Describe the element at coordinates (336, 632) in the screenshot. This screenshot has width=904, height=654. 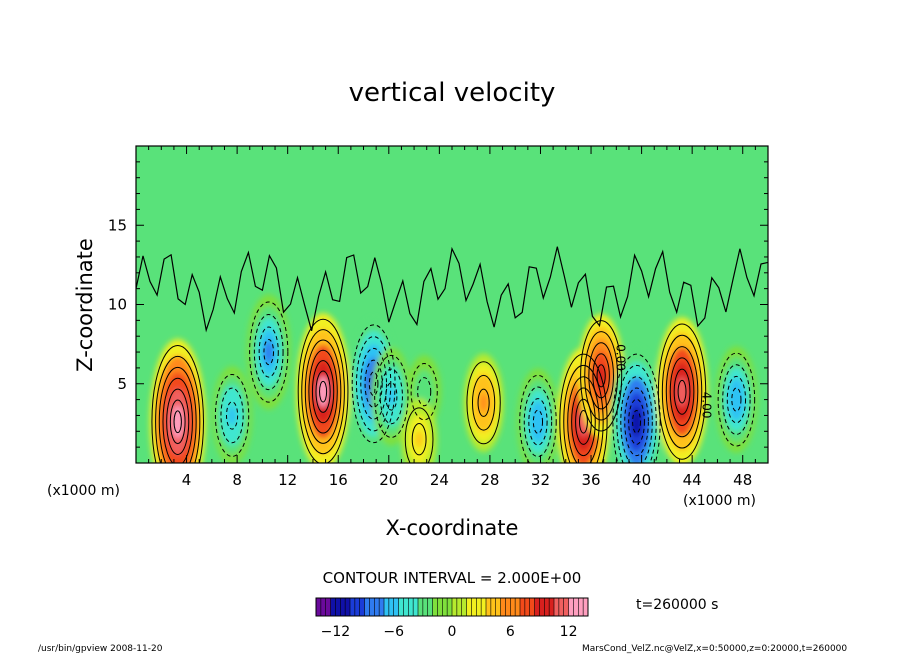
I see `colorbar-tick-label-0: −12` at that location.